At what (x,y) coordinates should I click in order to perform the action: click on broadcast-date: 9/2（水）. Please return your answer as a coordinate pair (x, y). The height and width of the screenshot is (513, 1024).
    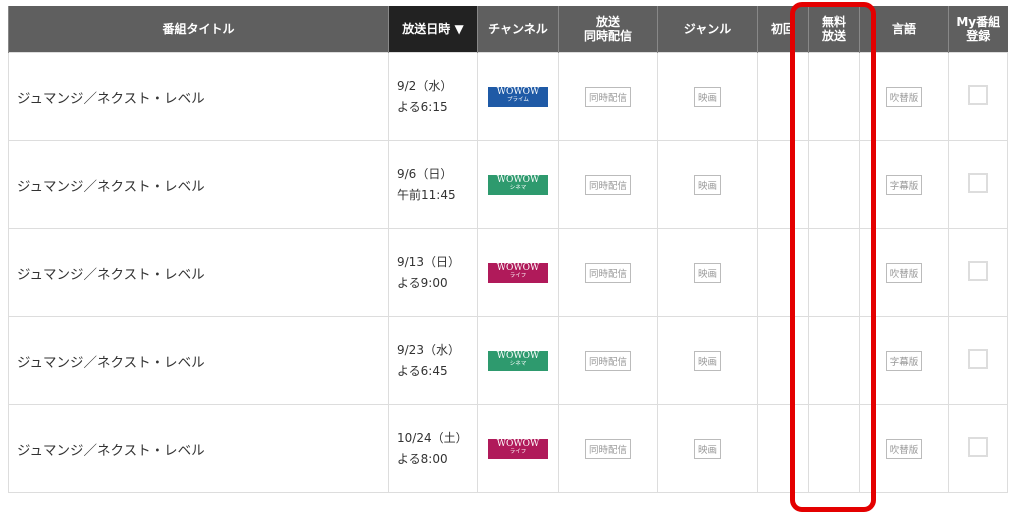
    Looking at the image, I should click on (425, 85).